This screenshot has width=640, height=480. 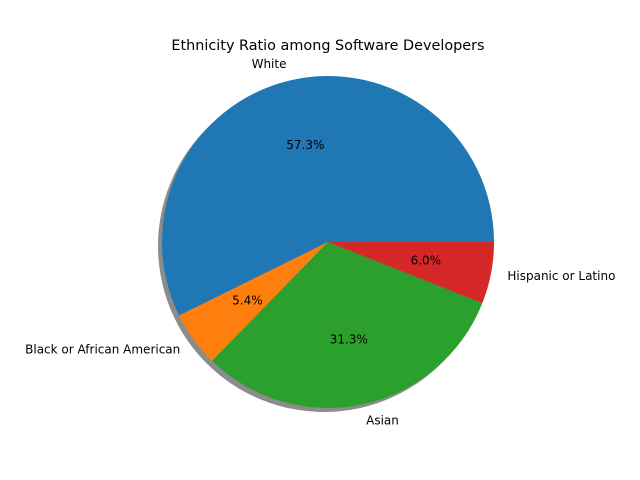 I want to click on pie-slice-hispanic-or-latino, so click(x=411, y=273).